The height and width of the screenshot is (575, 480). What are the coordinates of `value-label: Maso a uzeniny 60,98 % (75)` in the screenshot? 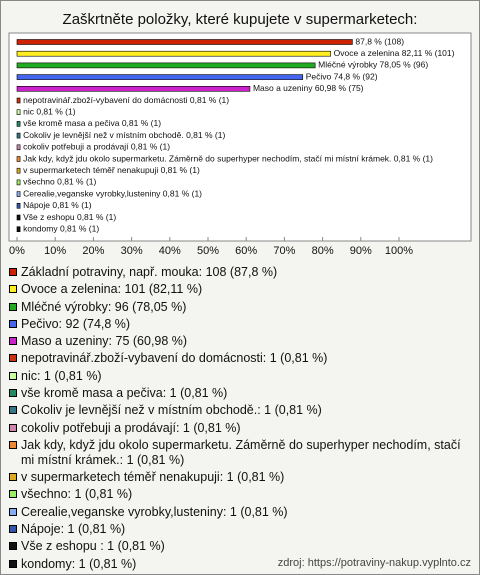 It's located at (308, 88).